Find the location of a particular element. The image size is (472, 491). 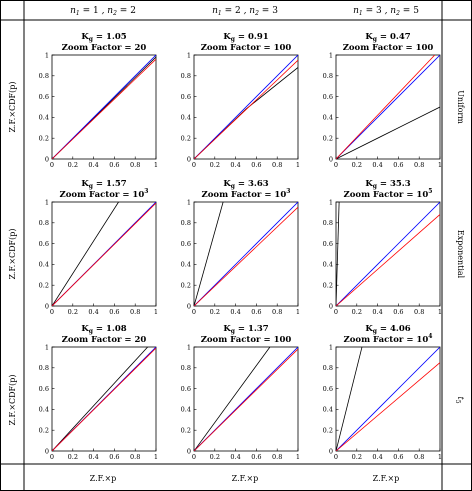

panel-zoom-title: Zoom Factor = 20 is located at coordinates (104, 48).